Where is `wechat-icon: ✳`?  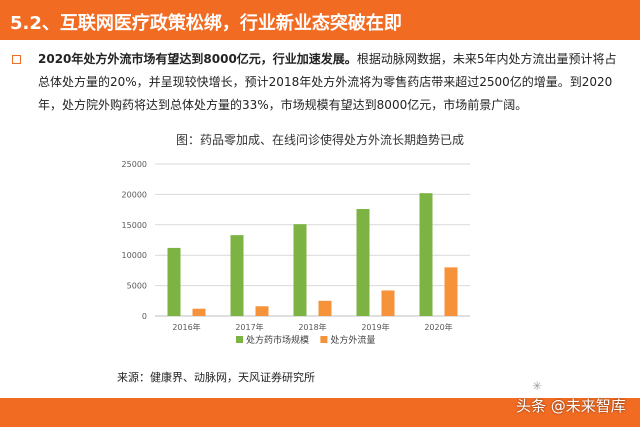 wechat-icon: ✳ is located at coordinates (537, 386).